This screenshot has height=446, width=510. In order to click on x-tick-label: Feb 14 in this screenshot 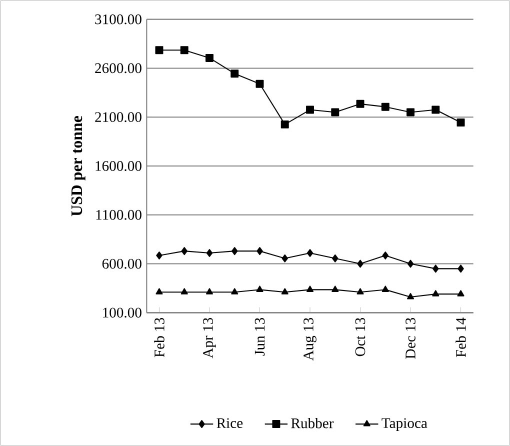, I will do `click(461, 338)`.